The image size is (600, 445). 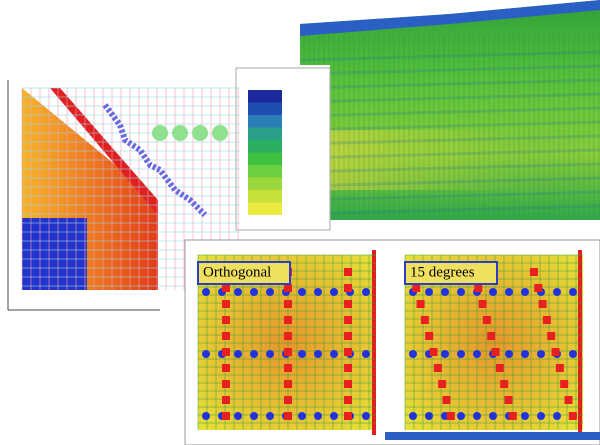 I want to click on bottom-bar, so click(x=492, y=436).